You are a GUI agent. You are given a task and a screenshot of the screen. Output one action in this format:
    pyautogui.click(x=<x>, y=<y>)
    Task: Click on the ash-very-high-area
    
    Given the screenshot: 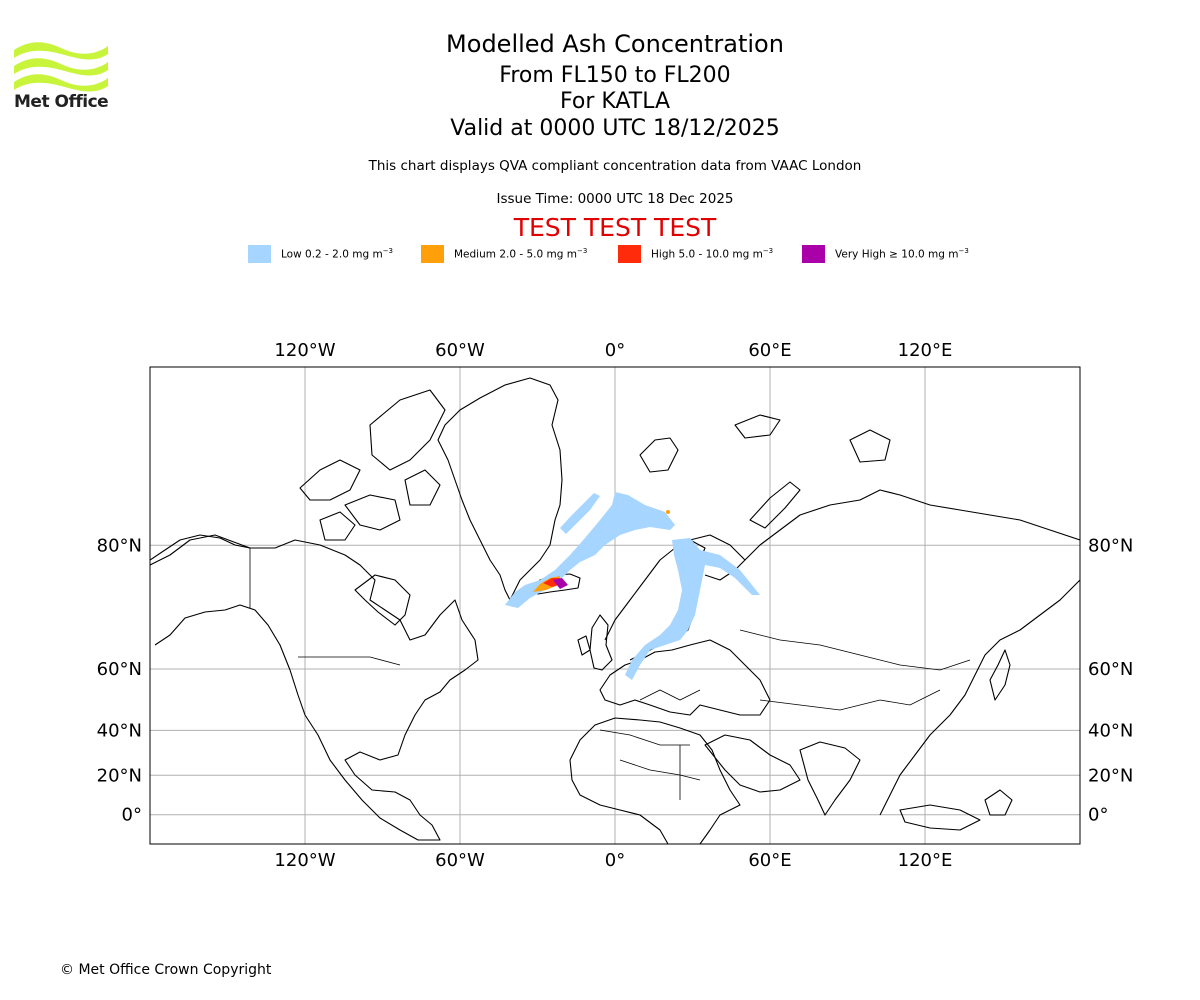 What is the action you would take?
    pyautogui.click(x=560, y=583)
    